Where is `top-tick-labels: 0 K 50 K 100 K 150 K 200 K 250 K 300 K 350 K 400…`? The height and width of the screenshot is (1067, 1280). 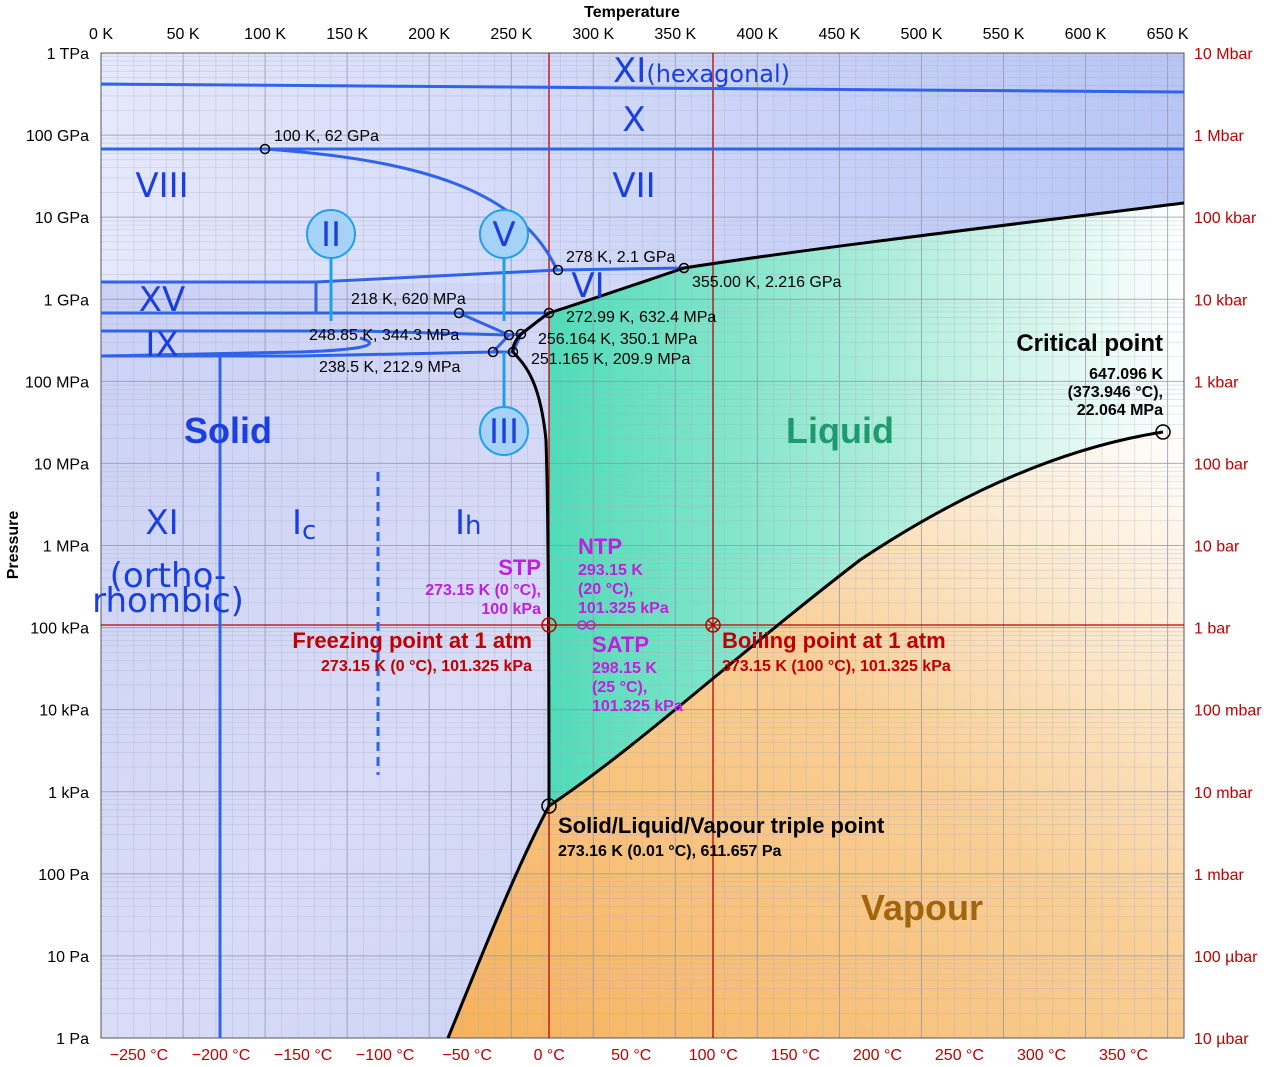 top-tick-labels: 0 K 50 K 100 K 150 K 200 K 250 K 300 K 350 K 400… is located at coordinates (639, 34).